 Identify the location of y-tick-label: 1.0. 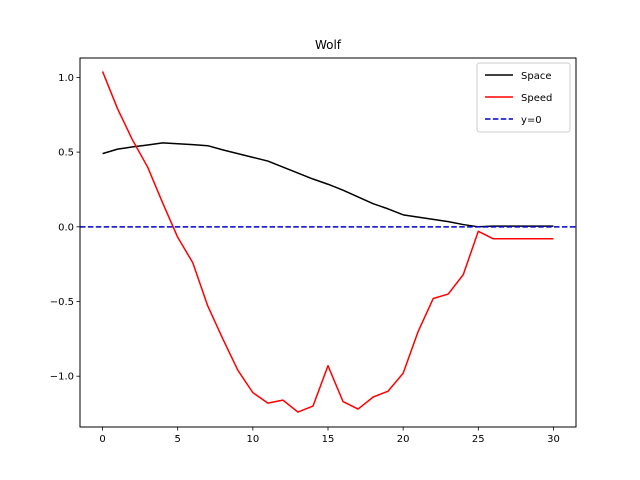
(66, 78).